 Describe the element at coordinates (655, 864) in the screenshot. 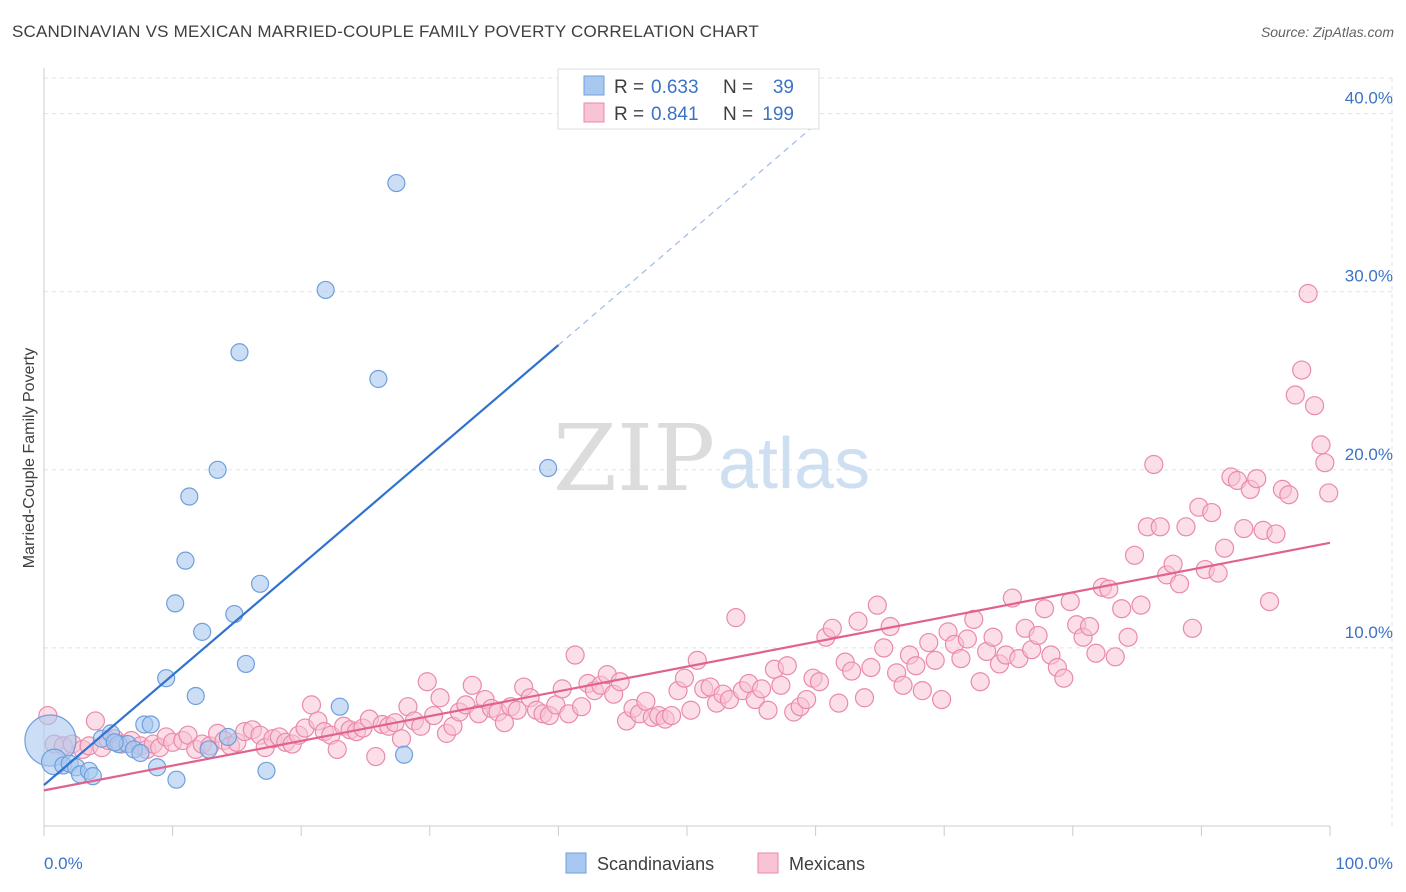

I see `bottom-legend-label-scandinavians: Scandinavians` at that location.